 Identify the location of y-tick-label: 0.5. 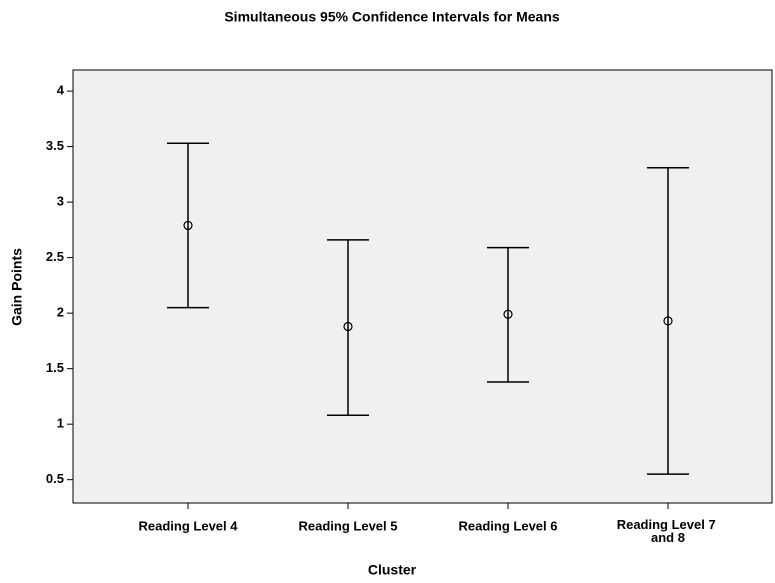
(55, 478).